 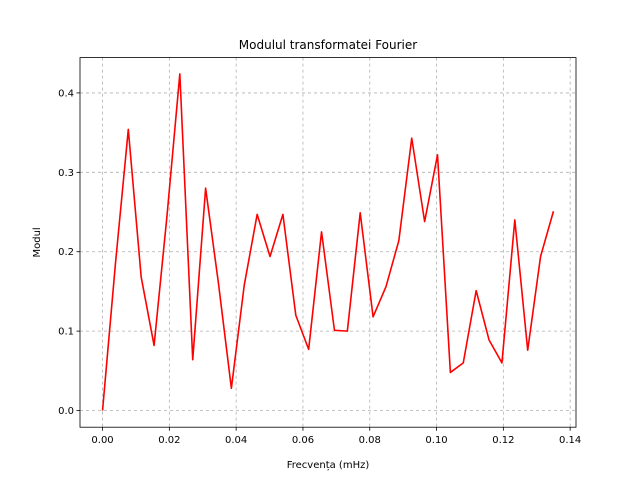 What do you see at coordinates (370, 440) in the screenshot?
I see `x-tick-label: 0.08` at bounding box center [370, 440].